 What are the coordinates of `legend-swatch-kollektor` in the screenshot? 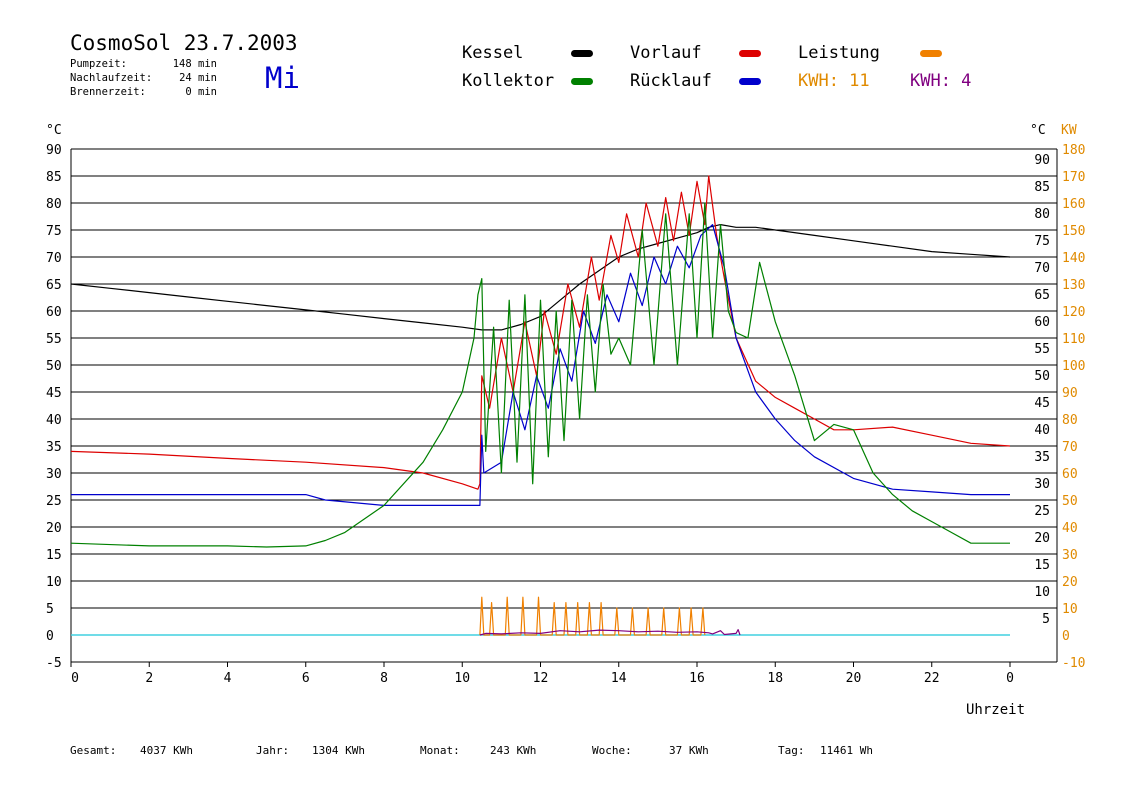 It's located at (582, 81).